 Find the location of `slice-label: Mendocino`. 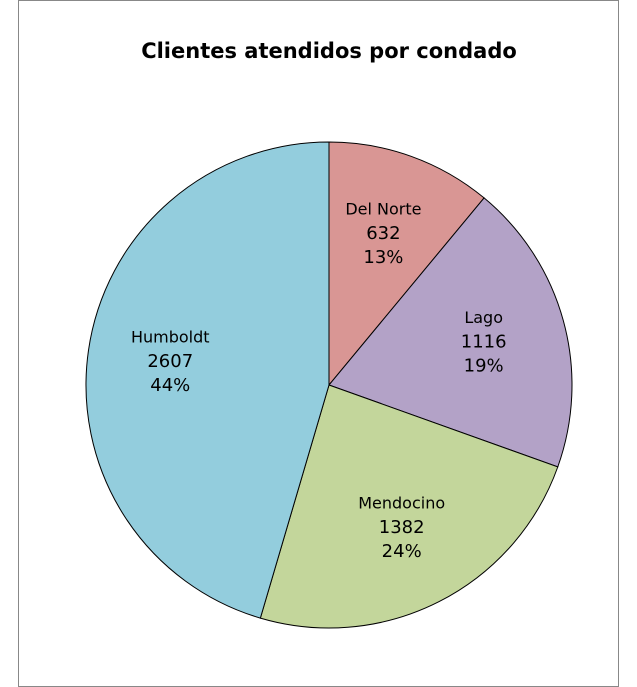

slice-label: Mendocino is located at coordinates (401, 502).